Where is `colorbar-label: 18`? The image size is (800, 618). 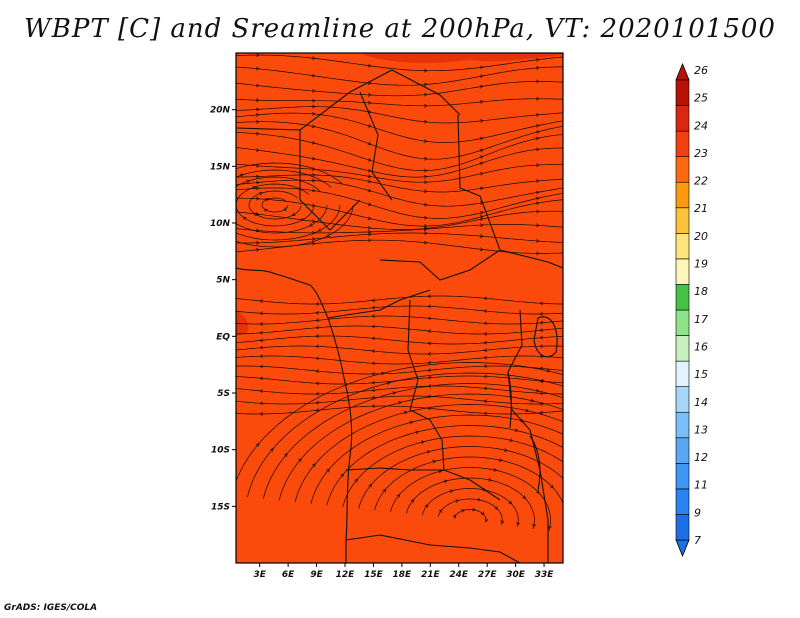
colorbar-label: 18 is located at coordinates (701, 291).